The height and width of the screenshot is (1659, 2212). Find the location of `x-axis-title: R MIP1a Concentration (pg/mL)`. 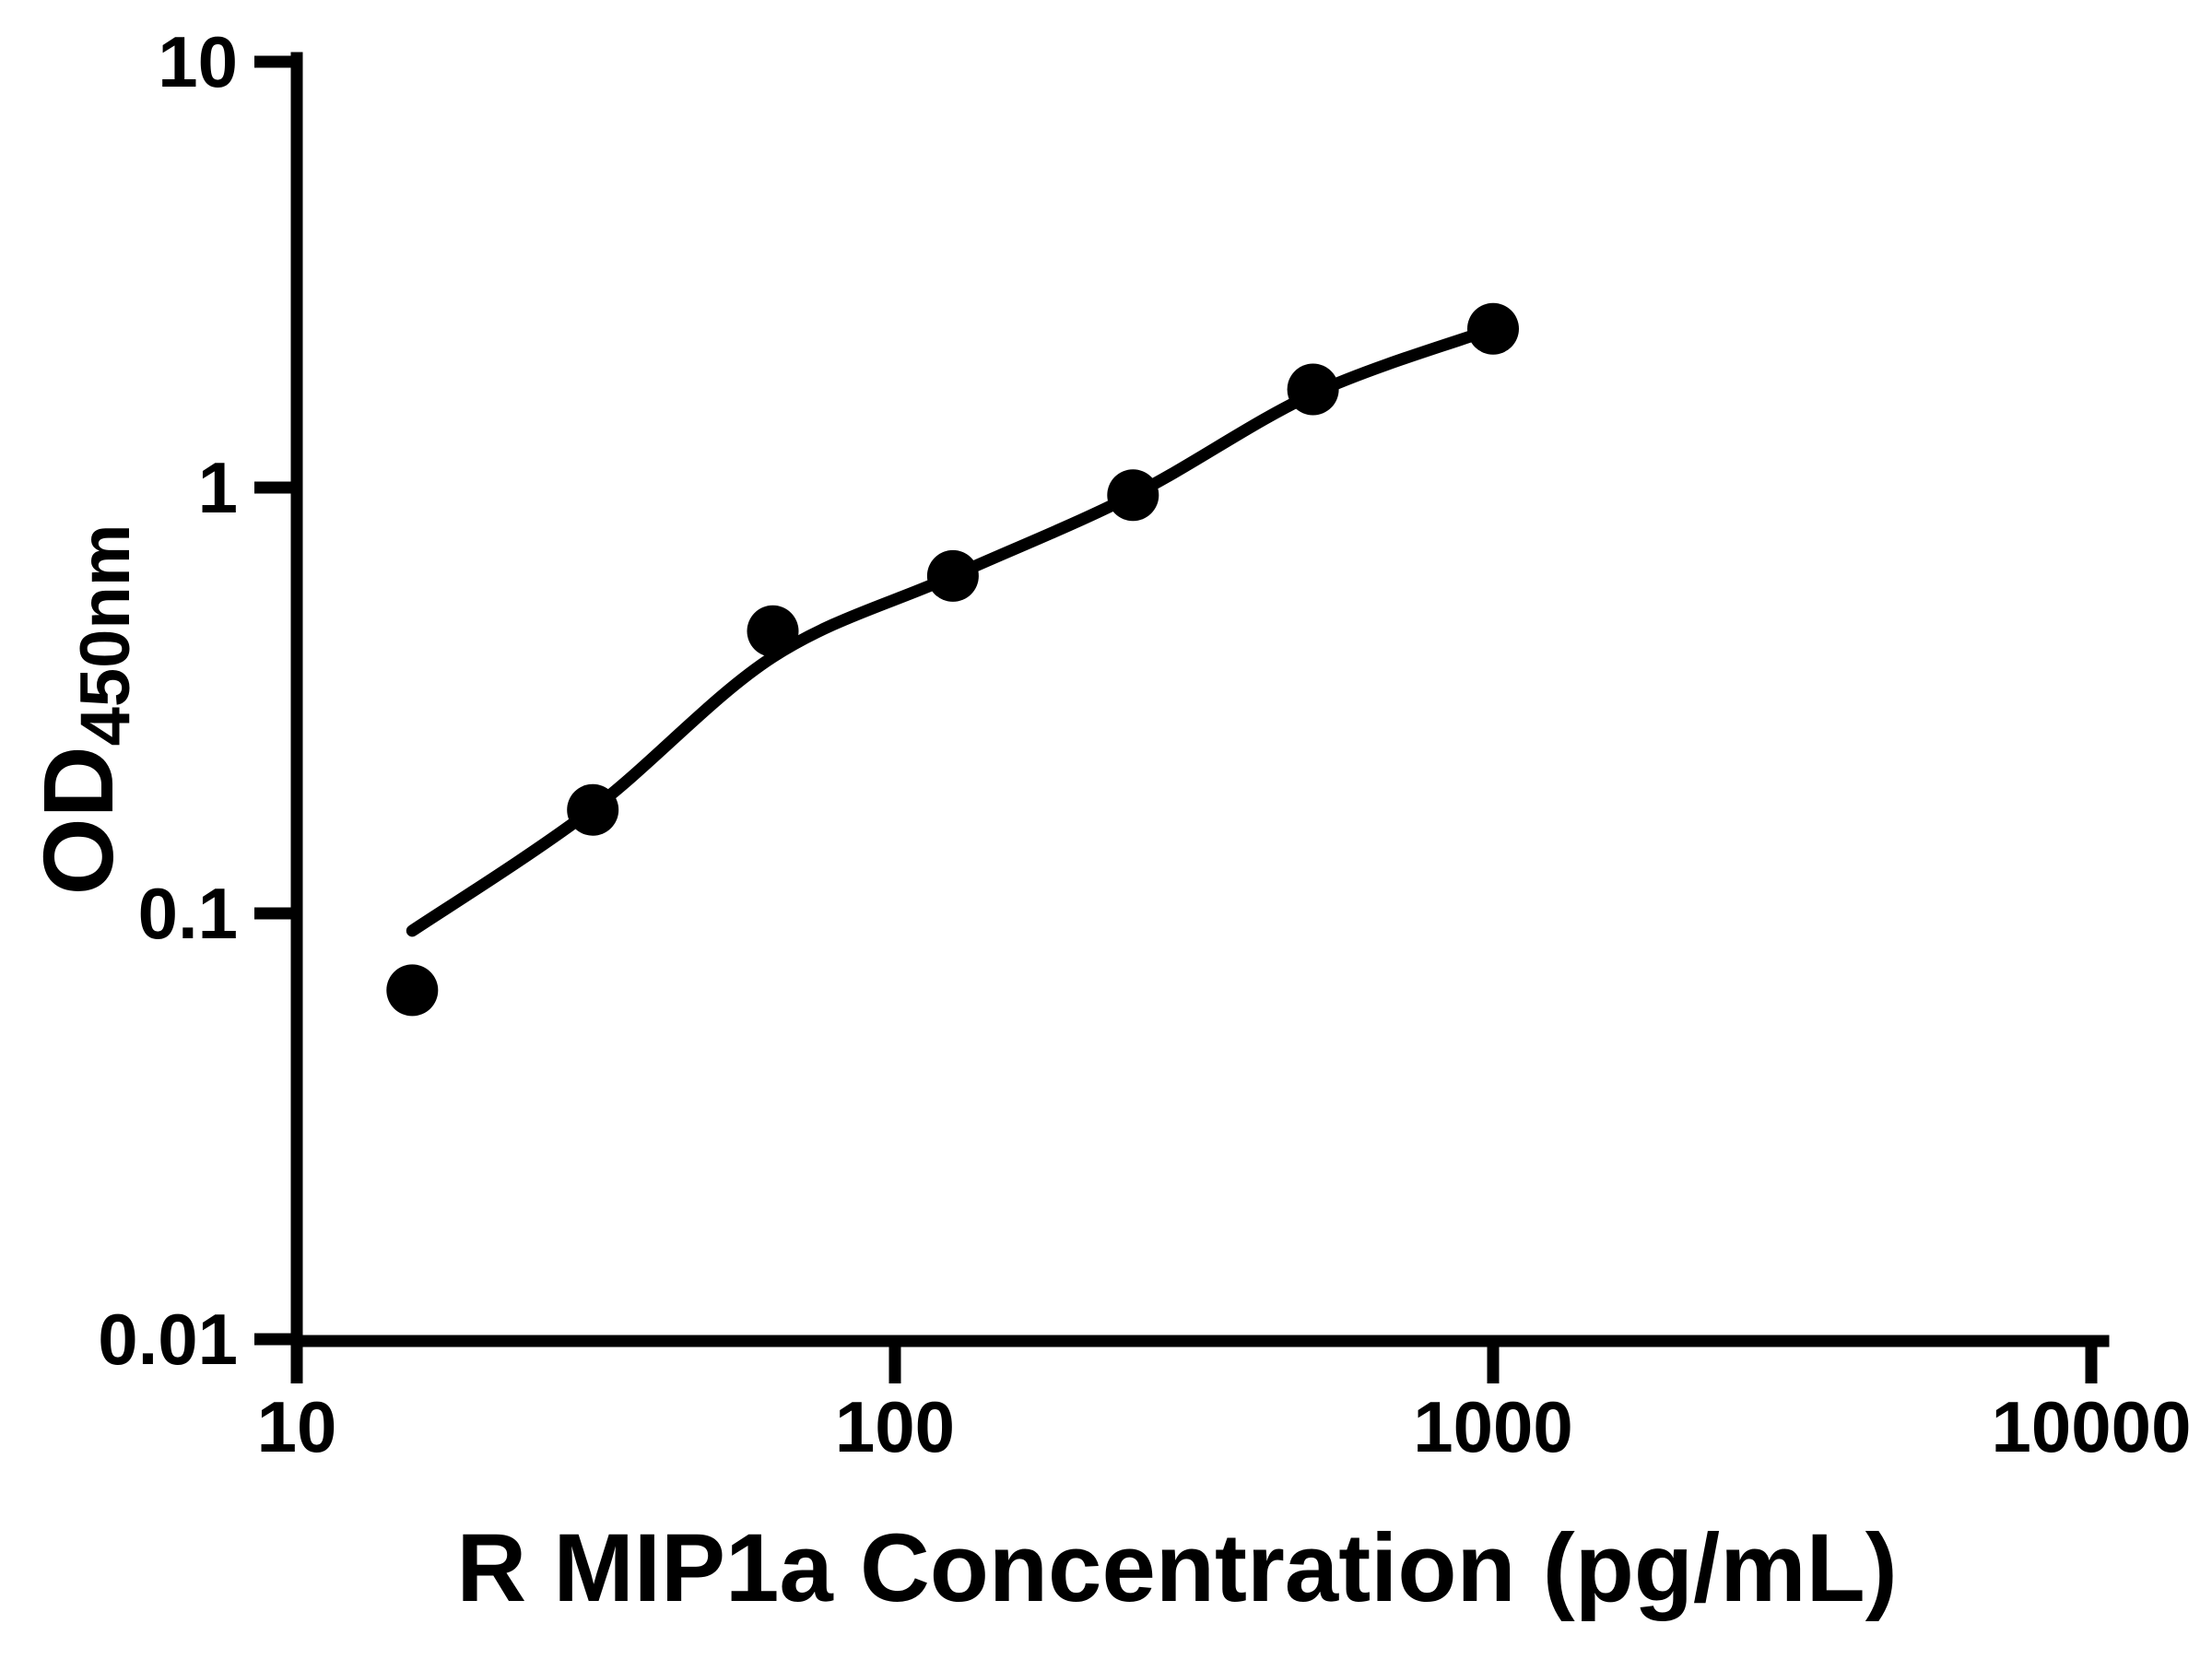

x-axis-title: R MIP1a Concentration (pg/mL) is located at coordinates (1176, 1568).